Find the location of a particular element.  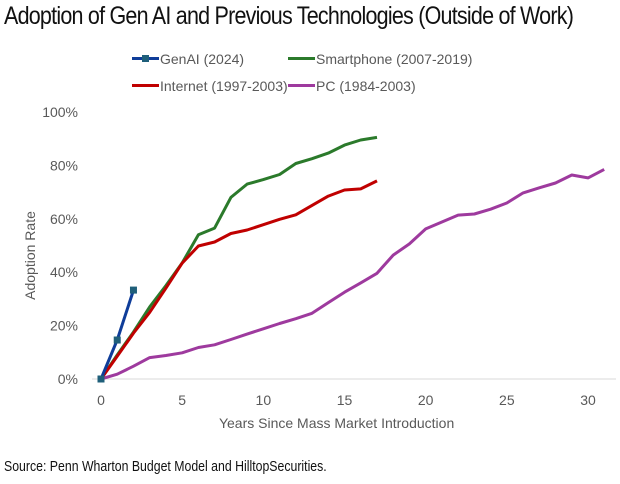

legend-smartphone-line-icon is located at coordinates (301, 59).